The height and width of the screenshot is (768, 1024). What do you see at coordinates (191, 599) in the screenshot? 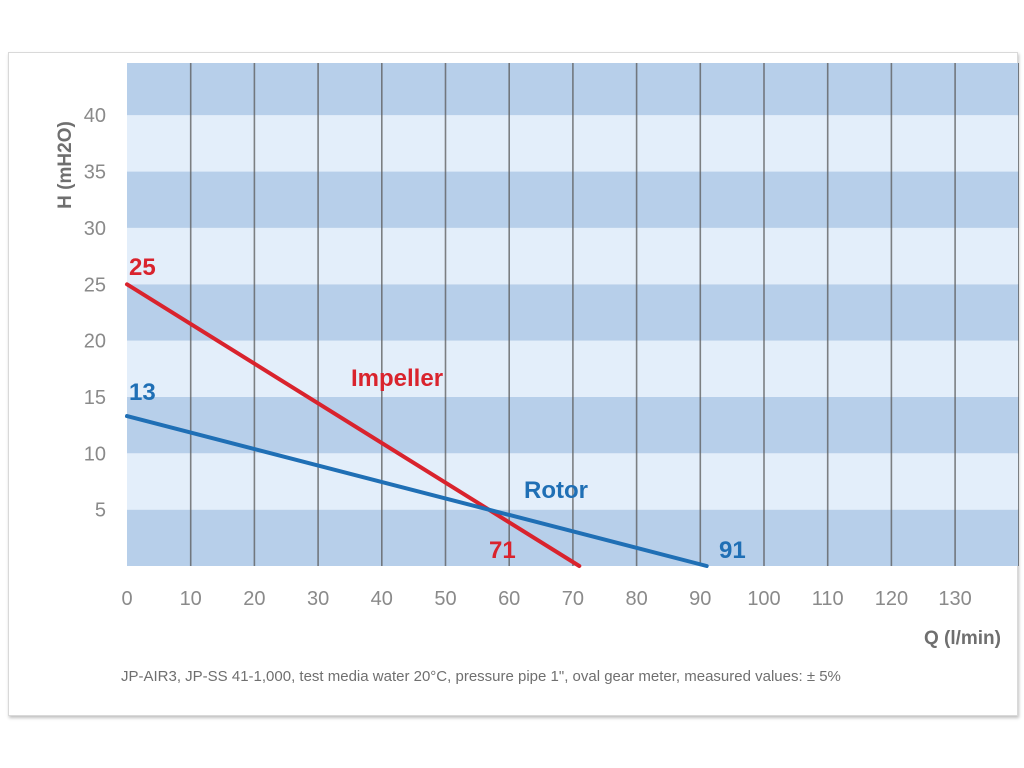
I see `x-tick-label: 10` at bounding box center [191, 599].